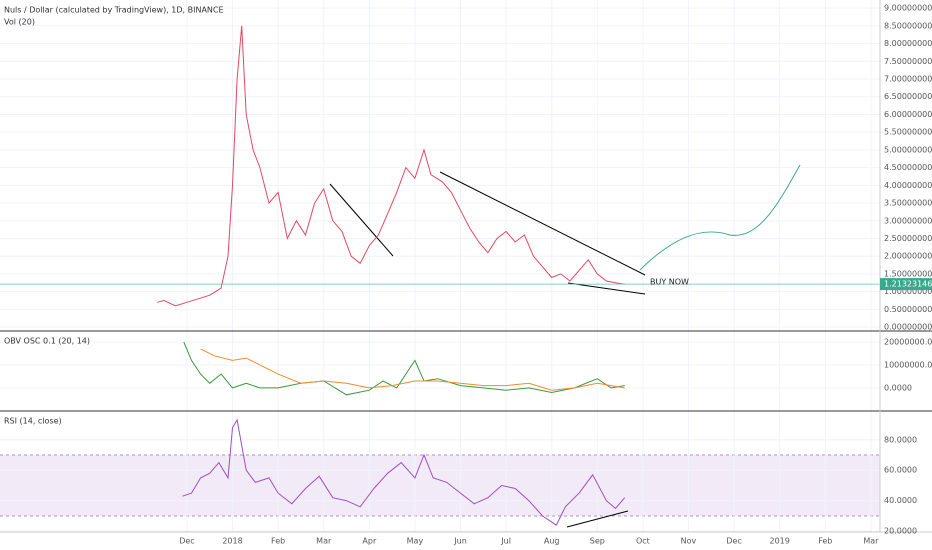 The width and height of the screenshot is (932, 550). Describe the element at coordinates (900, 500) in the screenshot. I see `y-tick-label: 40.0000` at that location.